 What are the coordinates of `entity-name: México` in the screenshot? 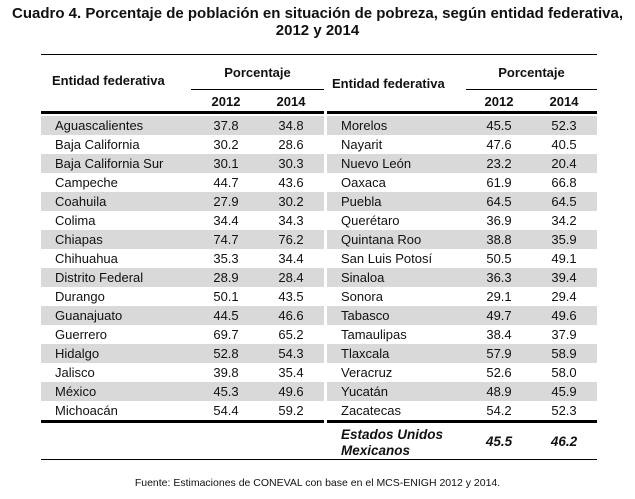 It's located at (76, 391).